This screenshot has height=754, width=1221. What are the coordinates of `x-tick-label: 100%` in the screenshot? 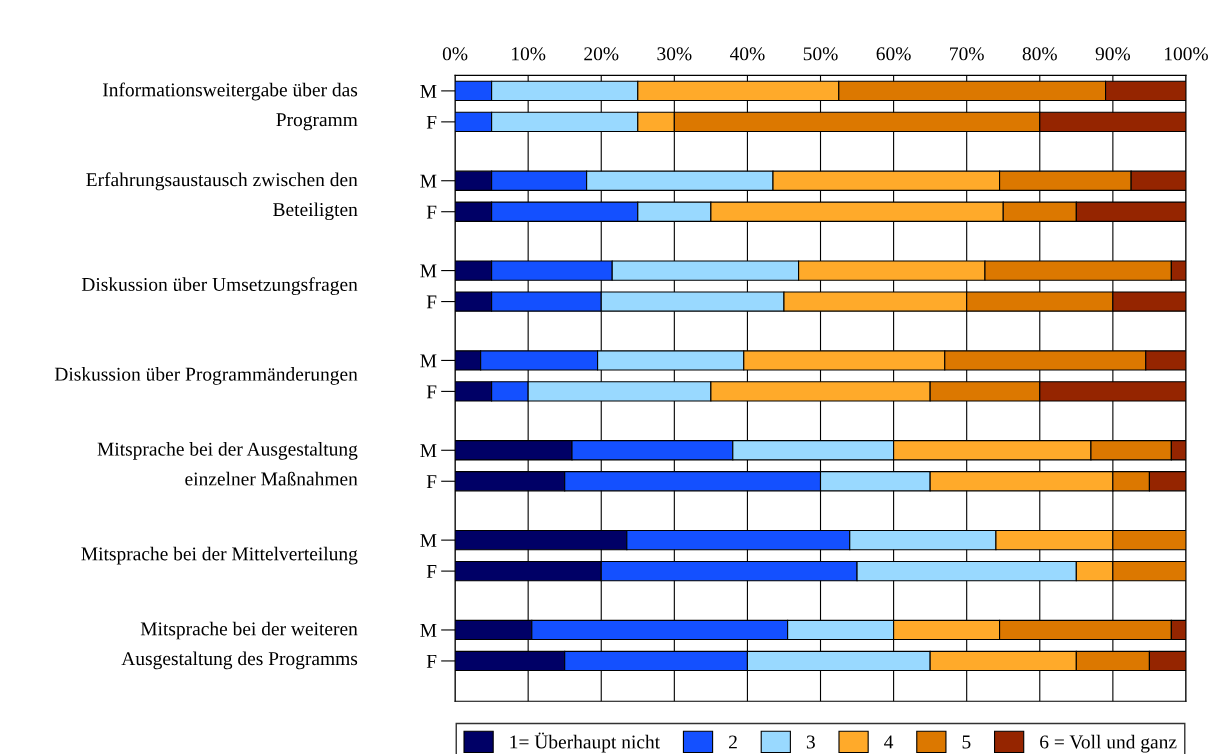 It's located at (1186, 54).